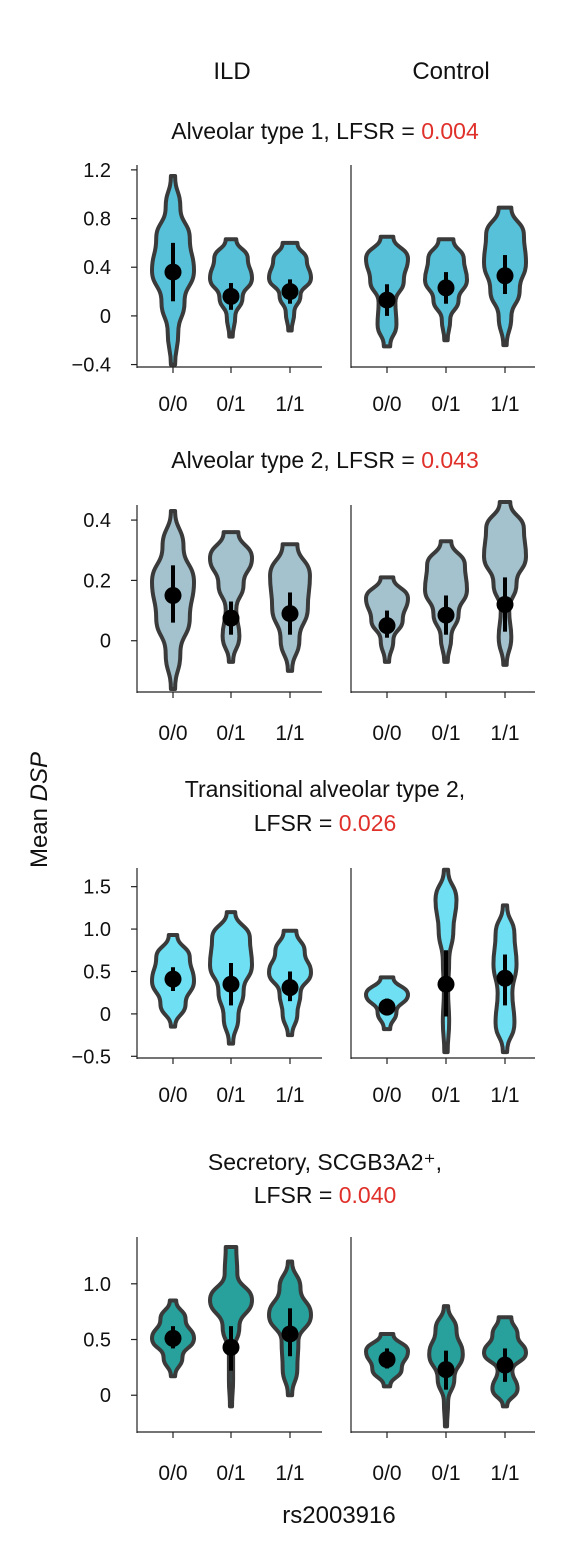  Describe the element at coordinates (231, 71) in the screenshot. I see `column-header-ild: ILD` at that location.